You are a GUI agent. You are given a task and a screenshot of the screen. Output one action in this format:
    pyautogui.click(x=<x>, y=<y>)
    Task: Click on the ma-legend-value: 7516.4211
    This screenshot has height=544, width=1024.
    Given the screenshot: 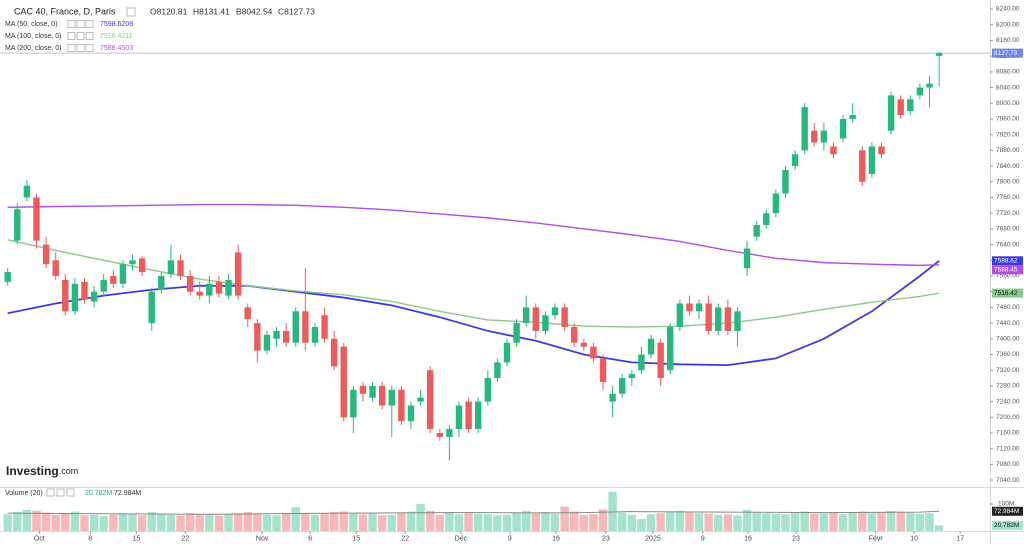 What is the action you would take?
    pyautogui.click(x=116, y=36)
    